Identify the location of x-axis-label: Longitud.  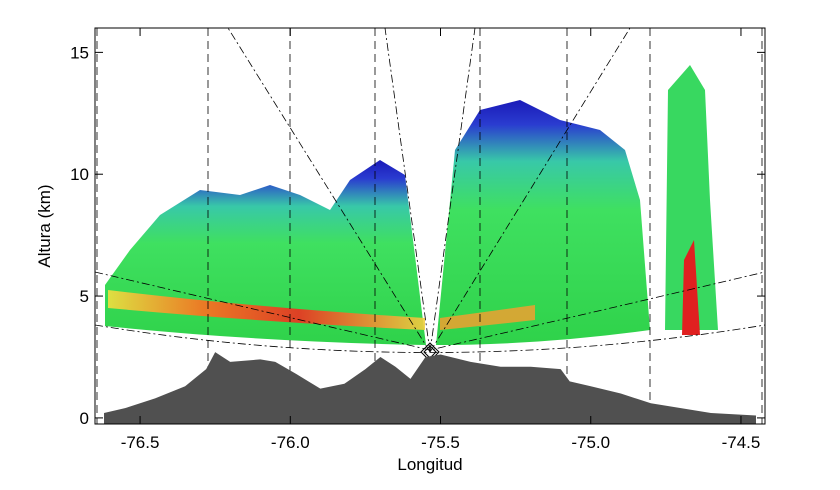
(429, 464).